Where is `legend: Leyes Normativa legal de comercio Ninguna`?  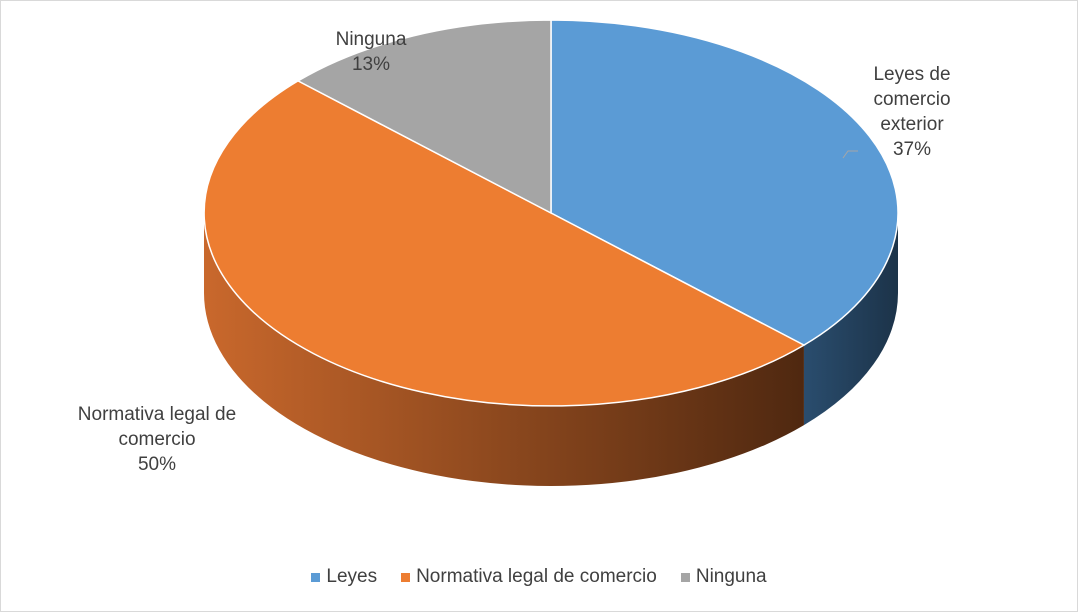
legend: Leyes Normativa legal de comercio Ninguna is located at coordinates (539, 577).